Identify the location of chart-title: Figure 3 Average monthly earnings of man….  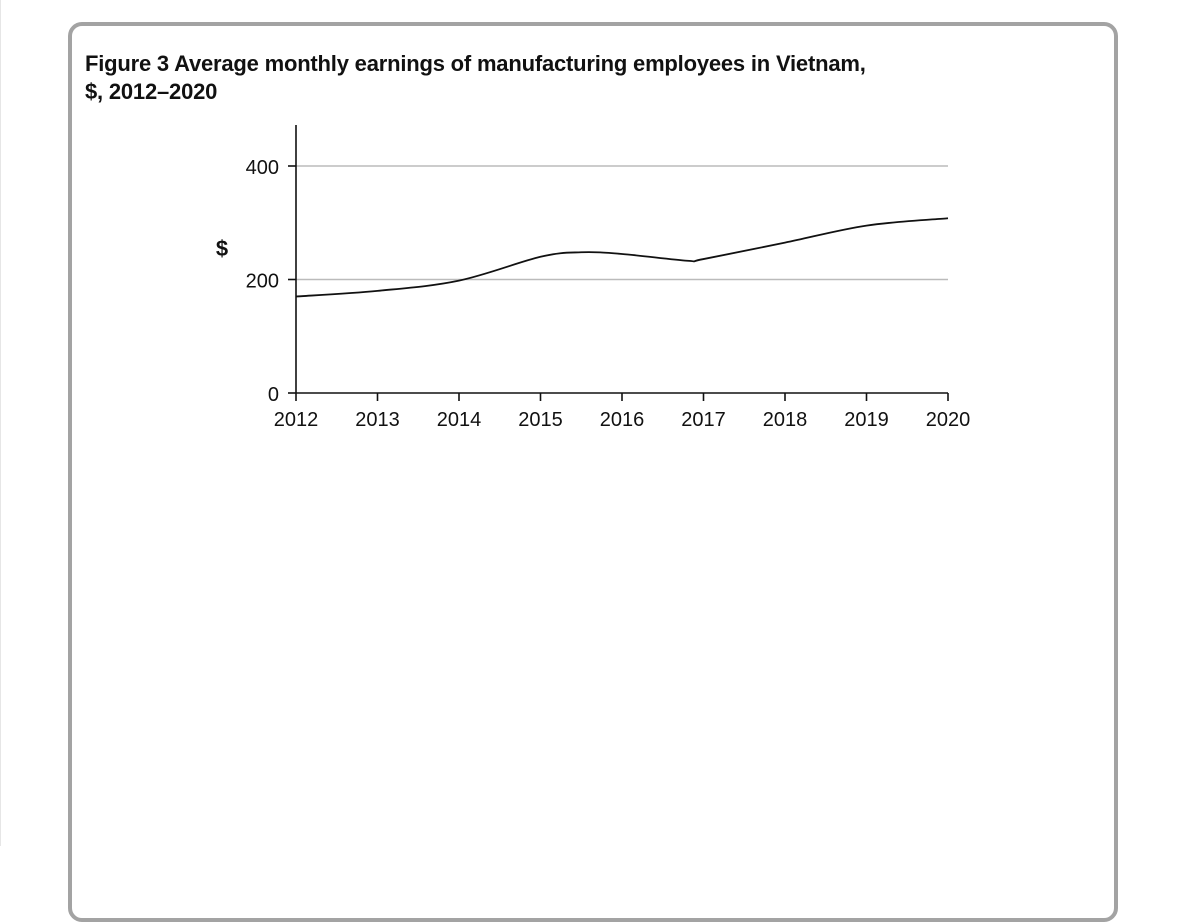
(535, 78).